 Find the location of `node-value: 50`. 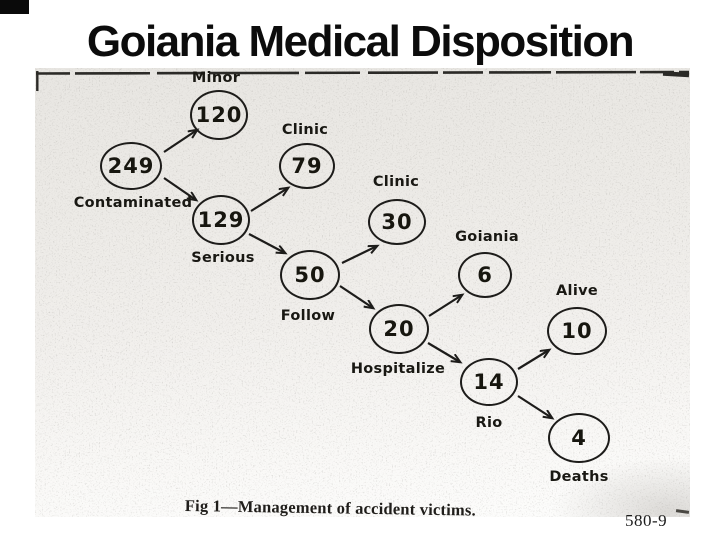

node-value: 50 is located at coordinates (310, 275).